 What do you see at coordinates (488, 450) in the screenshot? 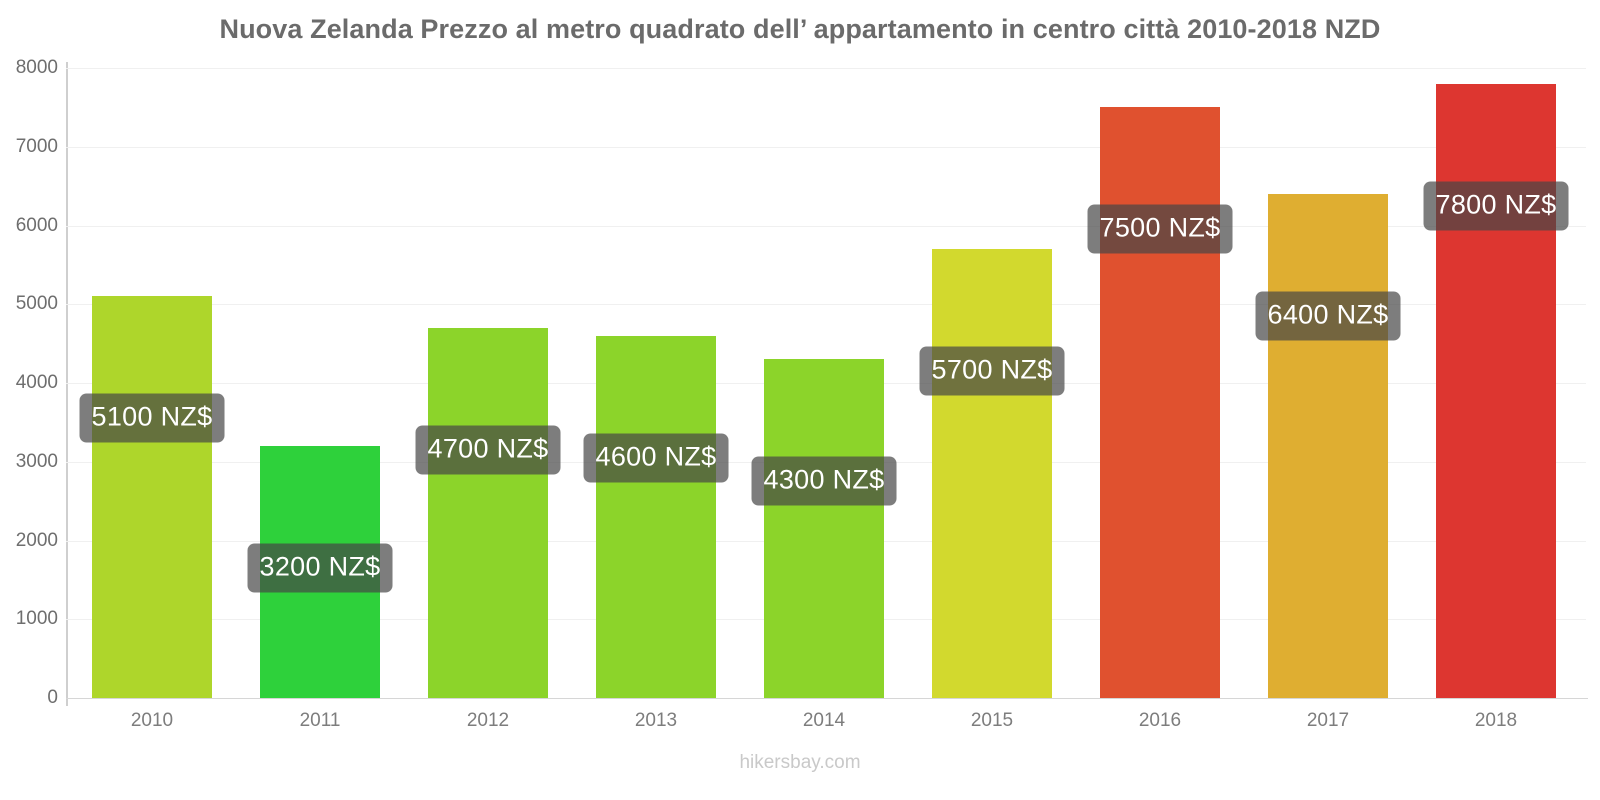
I see `value-label-2012: 4700 NZ$` at bounding box center [488, 450].